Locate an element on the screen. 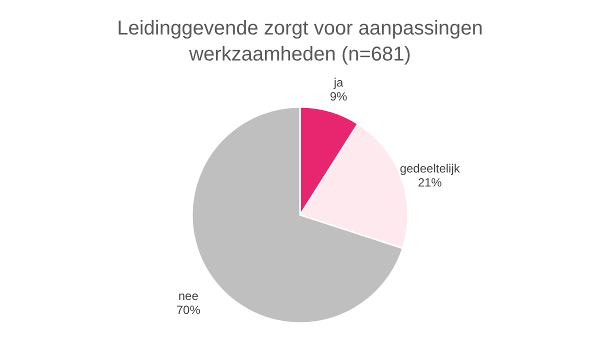 The width and height of the screenshot is (600, 360). slice-label: gedeeltelijk is located at coordinates (430, 168).